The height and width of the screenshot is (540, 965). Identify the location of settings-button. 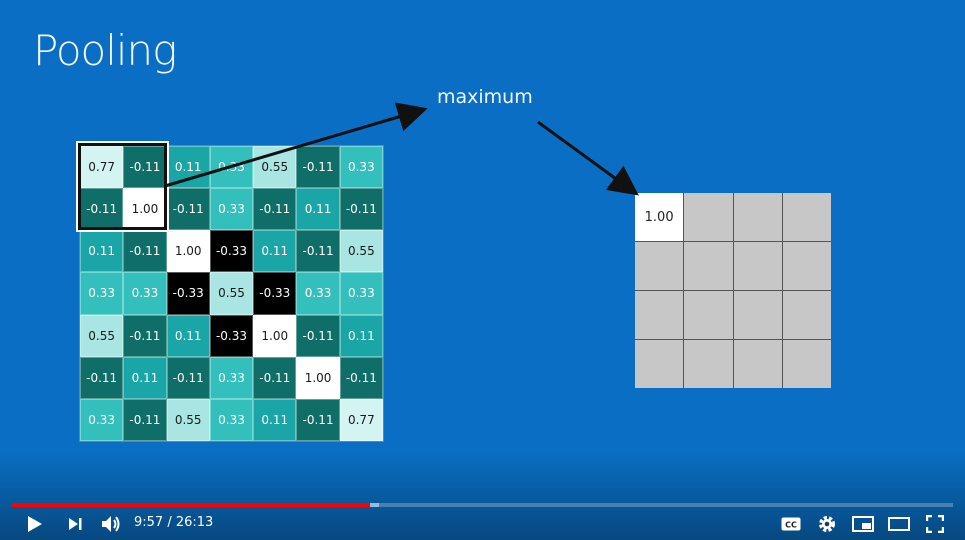
(827, 524).